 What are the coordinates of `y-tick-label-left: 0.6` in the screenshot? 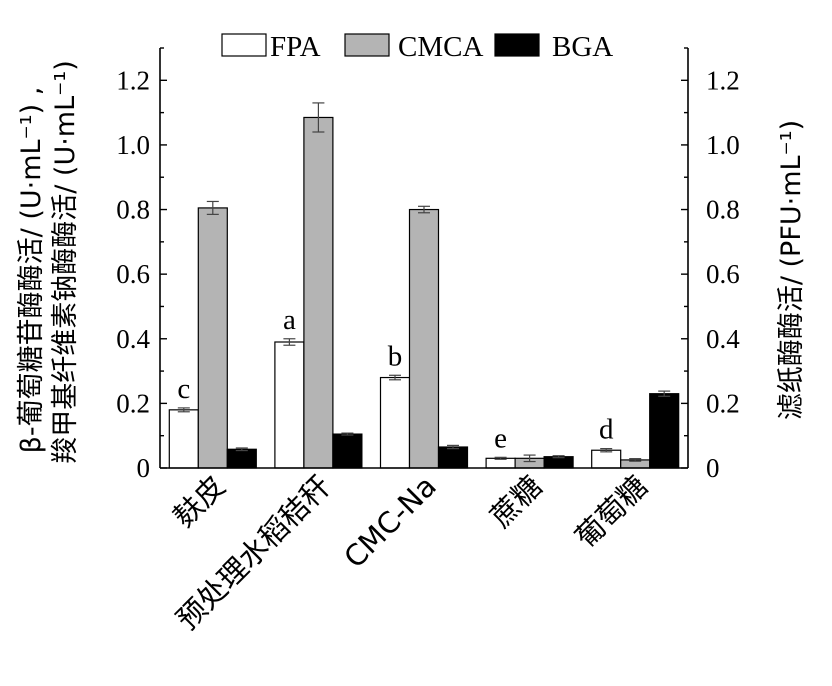 It's located at (133, 274).